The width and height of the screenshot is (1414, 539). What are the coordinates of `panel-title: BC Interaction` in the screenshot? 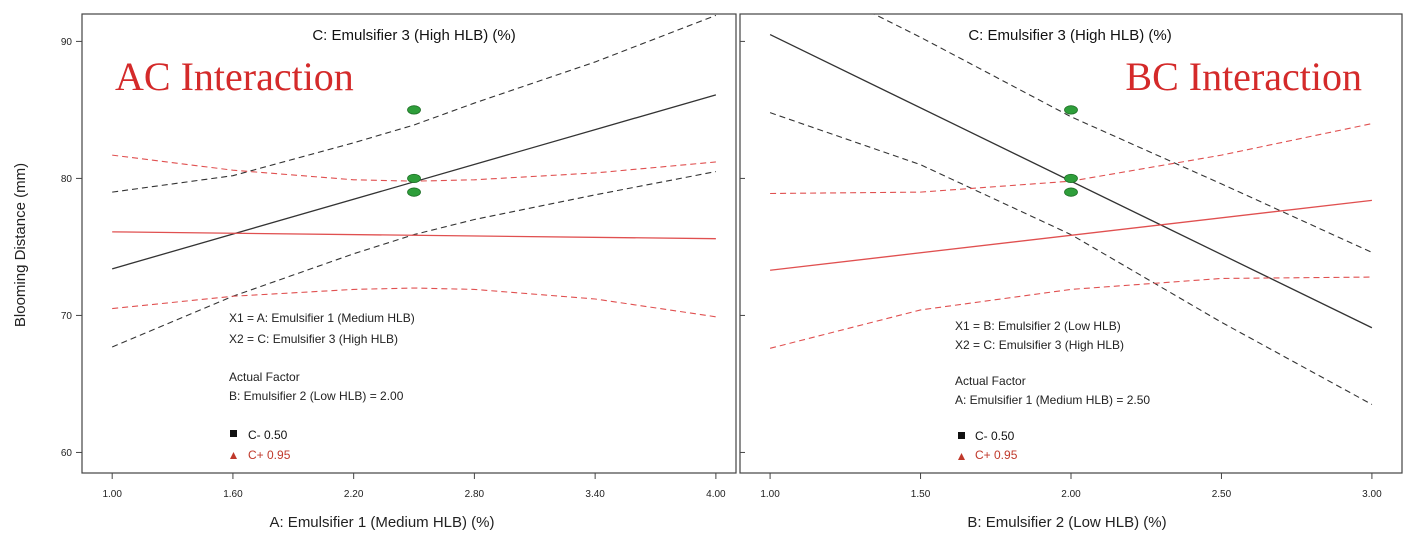 It's located at (1243, 76).